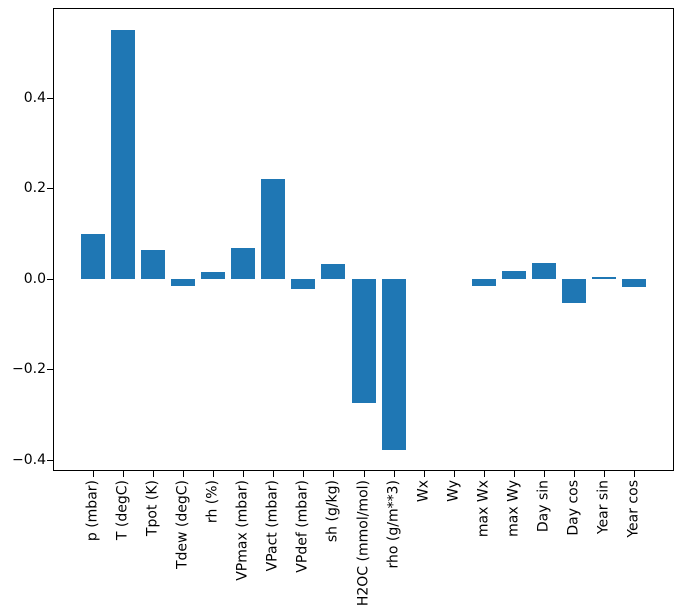 The height and width of the screenshot is (616, 683). What do you see at coordinates (34, 188) in the screenshot?
I see `y-tick-label: 0.2` at bounding box center [34, 188].